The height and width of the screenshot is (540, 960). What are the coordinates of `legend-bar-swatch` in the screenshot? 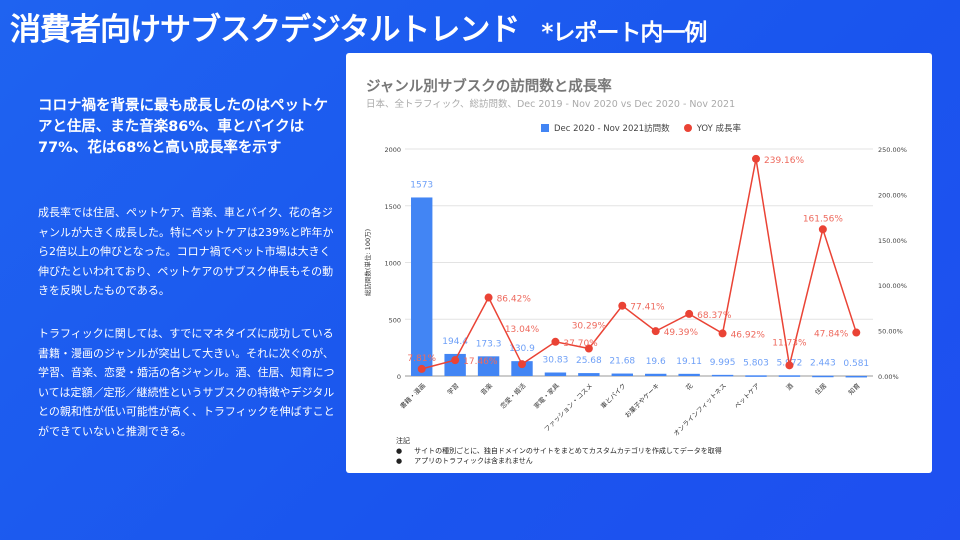 It's located at (545, 128).